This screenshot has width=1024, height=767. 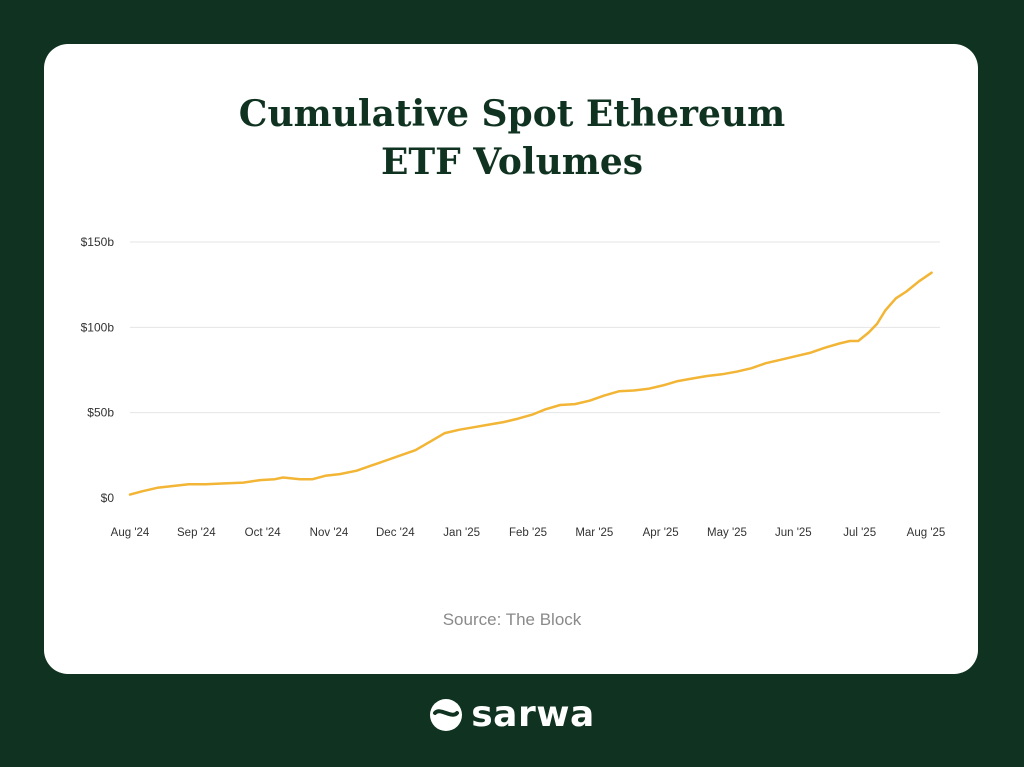 What do you see at coordinates (793, 533) in the screenshot?
I see `x-tick-label: Jun '25` at bounding box center [793, 533].